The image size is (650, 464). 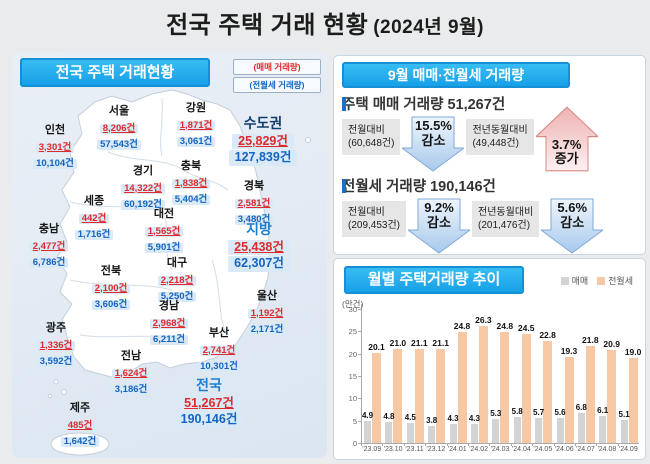 I want to click on sale-value-row: 442건, so click(x=94, y=217).